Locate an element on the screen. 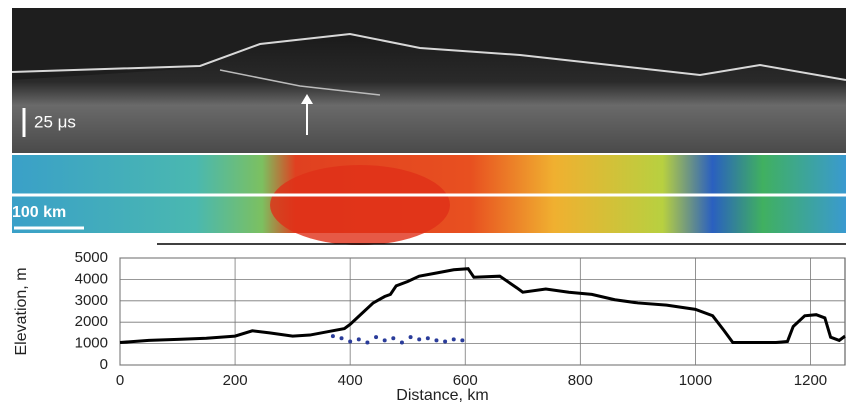  x-axis-label: Distance, km is located at coordinates (442, 395).